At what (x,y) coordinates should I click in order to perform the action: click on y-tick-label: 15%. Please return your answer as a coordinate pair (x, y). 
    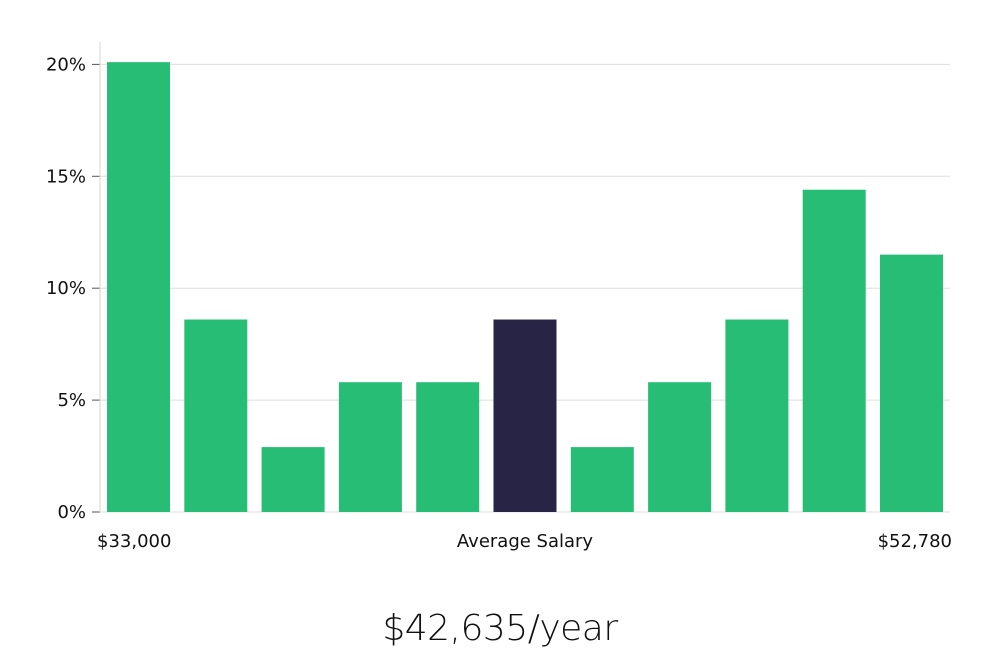
    Looking at the image, I should click on (66, 176).